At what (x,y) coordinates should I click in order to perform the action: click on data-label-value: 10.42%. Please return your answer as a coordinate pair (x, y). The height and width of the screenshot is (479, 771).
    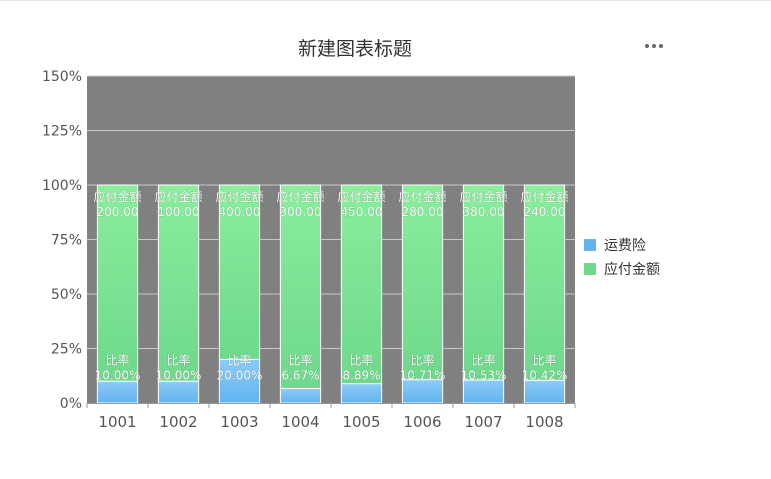
    Looking at the image, I should click on (545, 375).